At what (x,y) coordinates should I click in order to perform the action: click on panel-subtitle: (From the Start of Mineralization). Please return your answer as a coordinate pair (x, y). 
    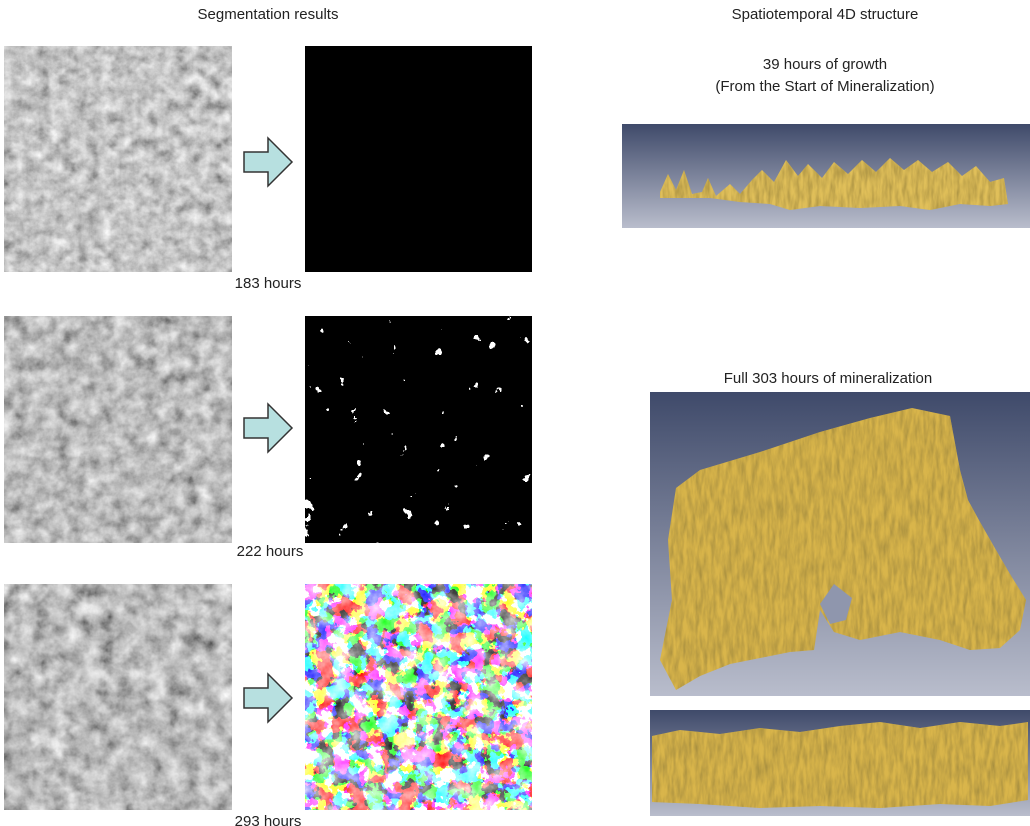
    Looking at the image, I should click on (824, 86).